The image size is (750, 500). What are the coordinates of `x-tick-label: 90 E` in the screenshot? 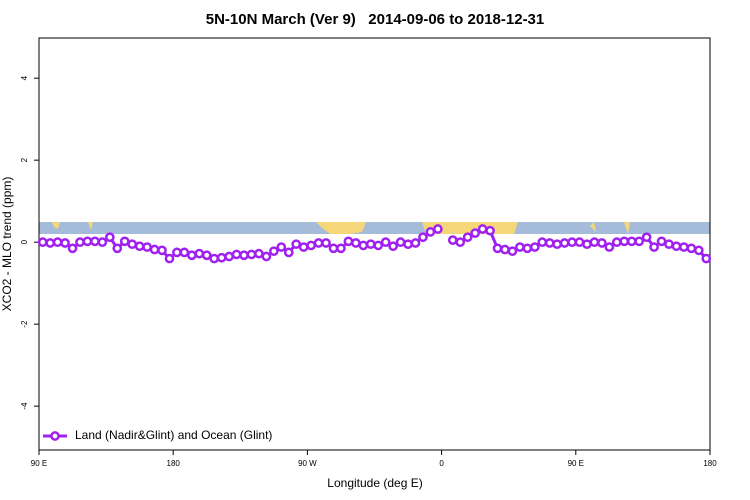 It's located at (39, 463).